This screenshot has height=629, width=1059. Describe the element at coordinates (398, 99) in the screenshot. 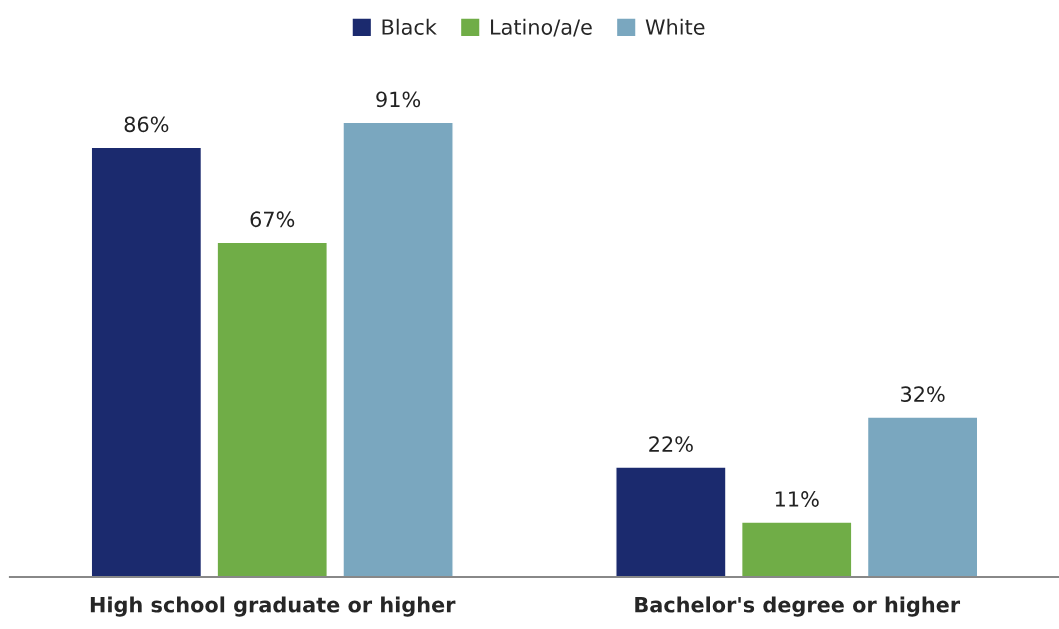

I see `data-label: 91%` at that location.